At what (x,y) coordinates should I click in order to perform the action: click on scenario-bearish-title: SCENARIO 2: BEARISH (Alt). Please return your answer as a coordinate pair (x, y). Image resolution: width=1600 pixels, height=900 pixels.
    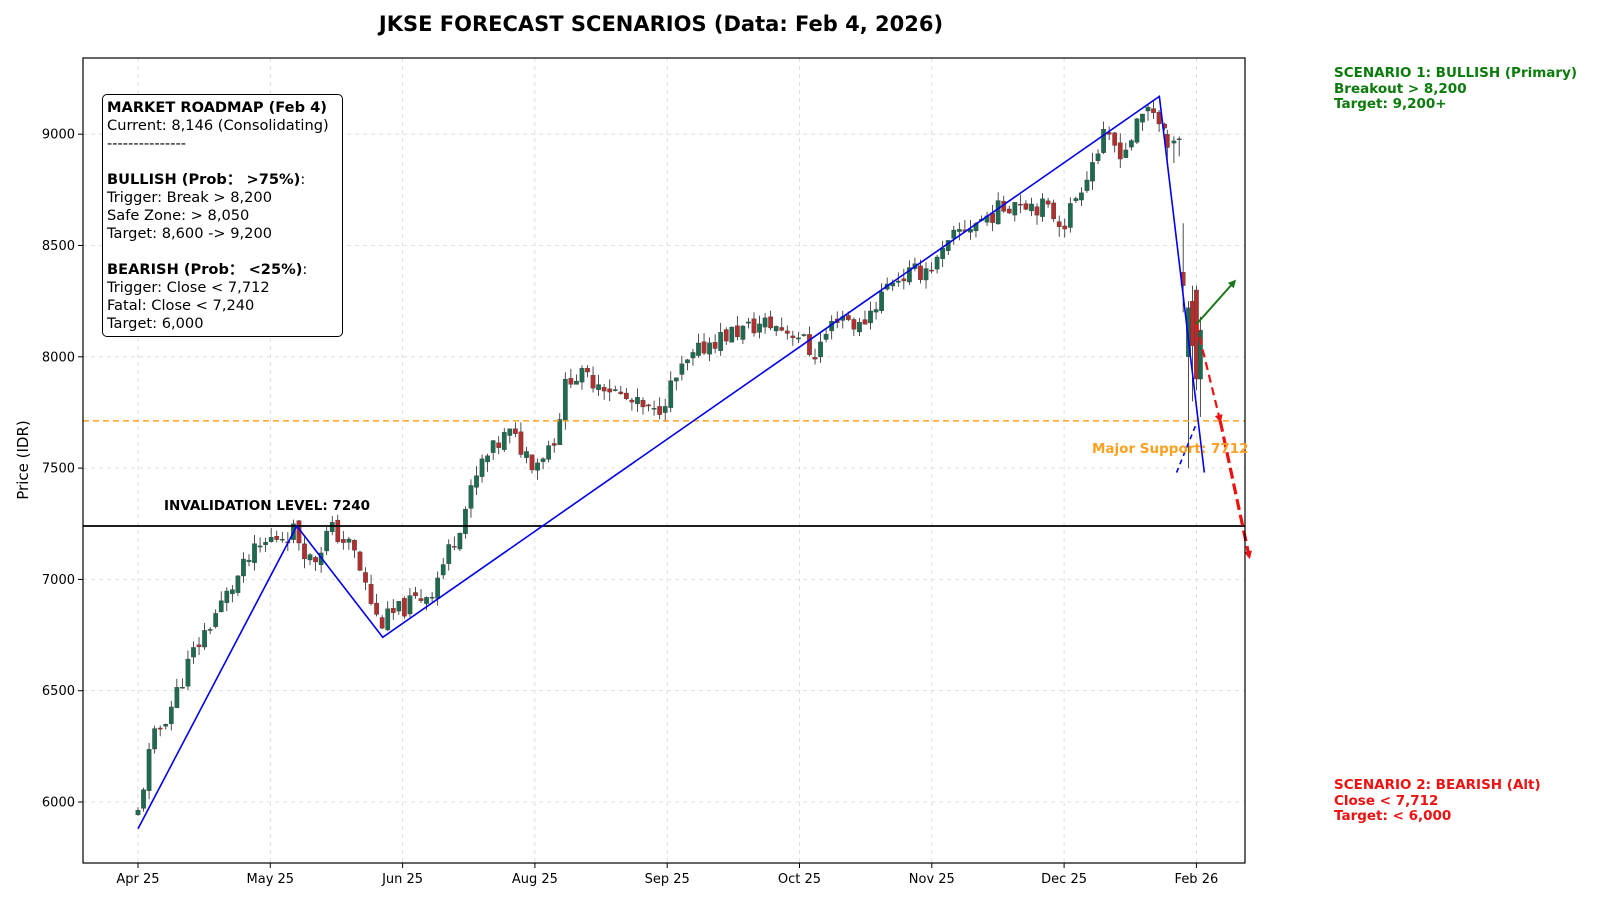
    Looking at the image, I should click on (1437, 785).